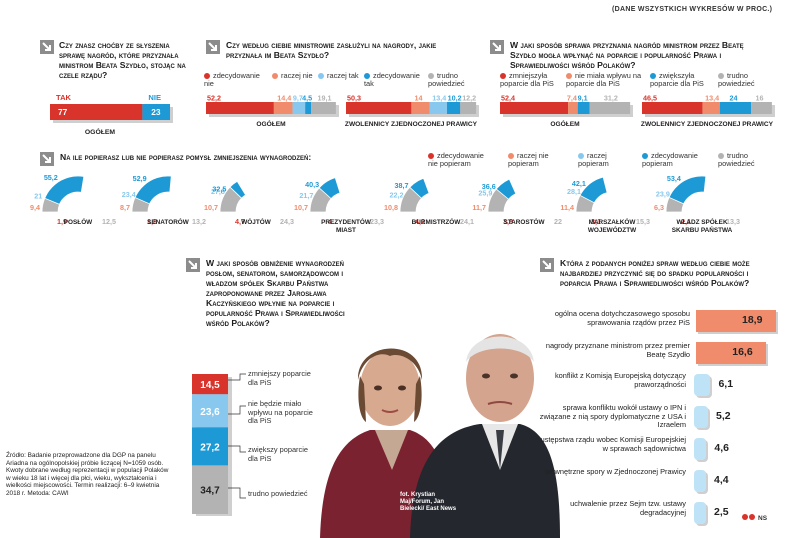  What do you see at coordinates (109, 221) in the screenshot?
I see `donut-value-label: 12,5` at bounding box center [109, 221].